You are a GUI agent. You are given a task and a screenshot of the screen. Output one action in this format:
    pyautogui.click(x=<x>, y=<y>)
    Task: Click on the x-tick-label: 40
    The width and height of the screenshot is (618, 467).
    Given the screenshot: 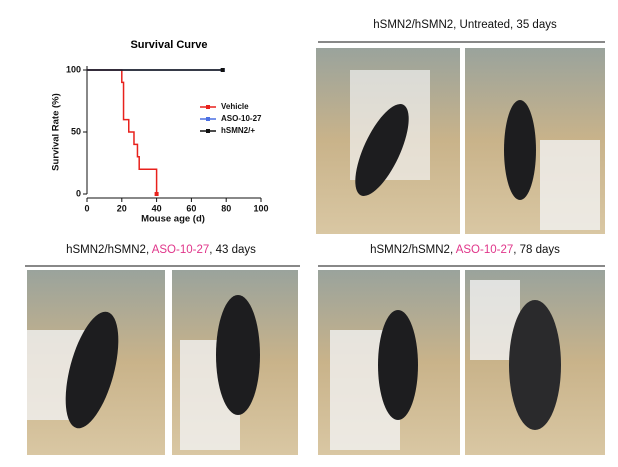 What is the action you would take?
    pyautogui.click(x=157, y=208)
    